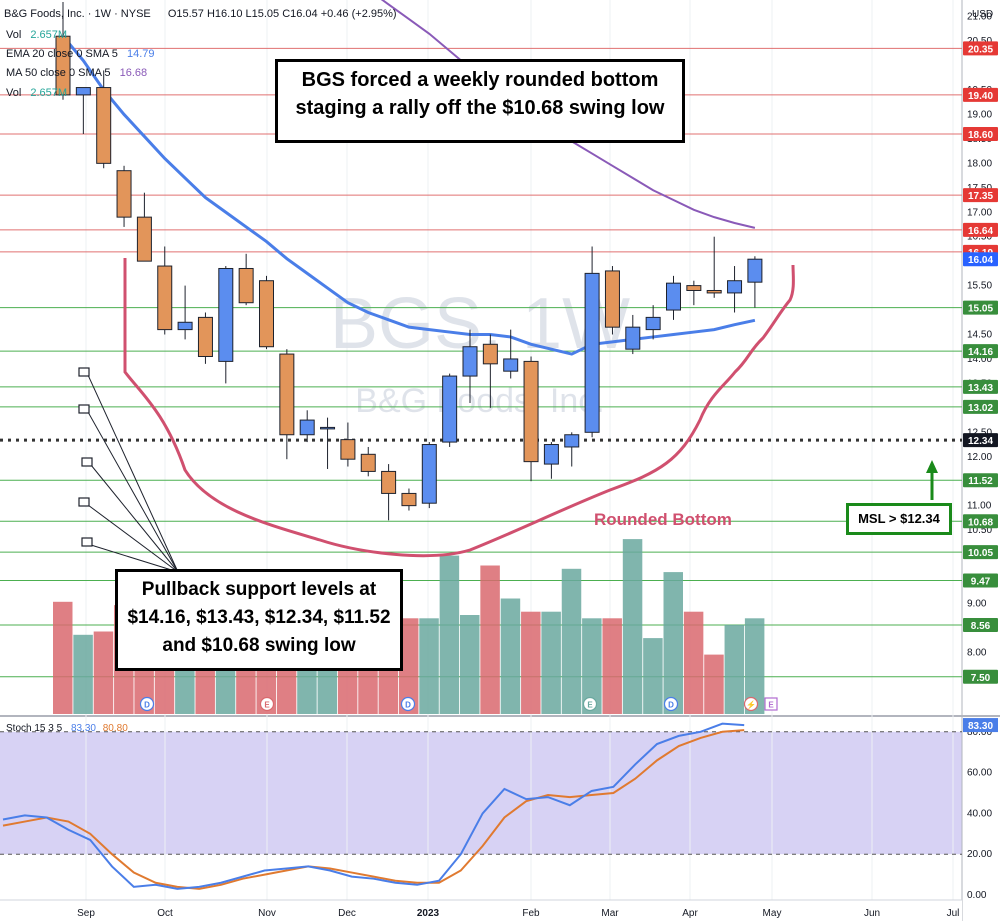 This screenshot has height=921, width=1000. What do you see at coordinates (979, 530) in the screenshot?
I see `price-tick-label: 10.50` at bounding box center [979, 530].